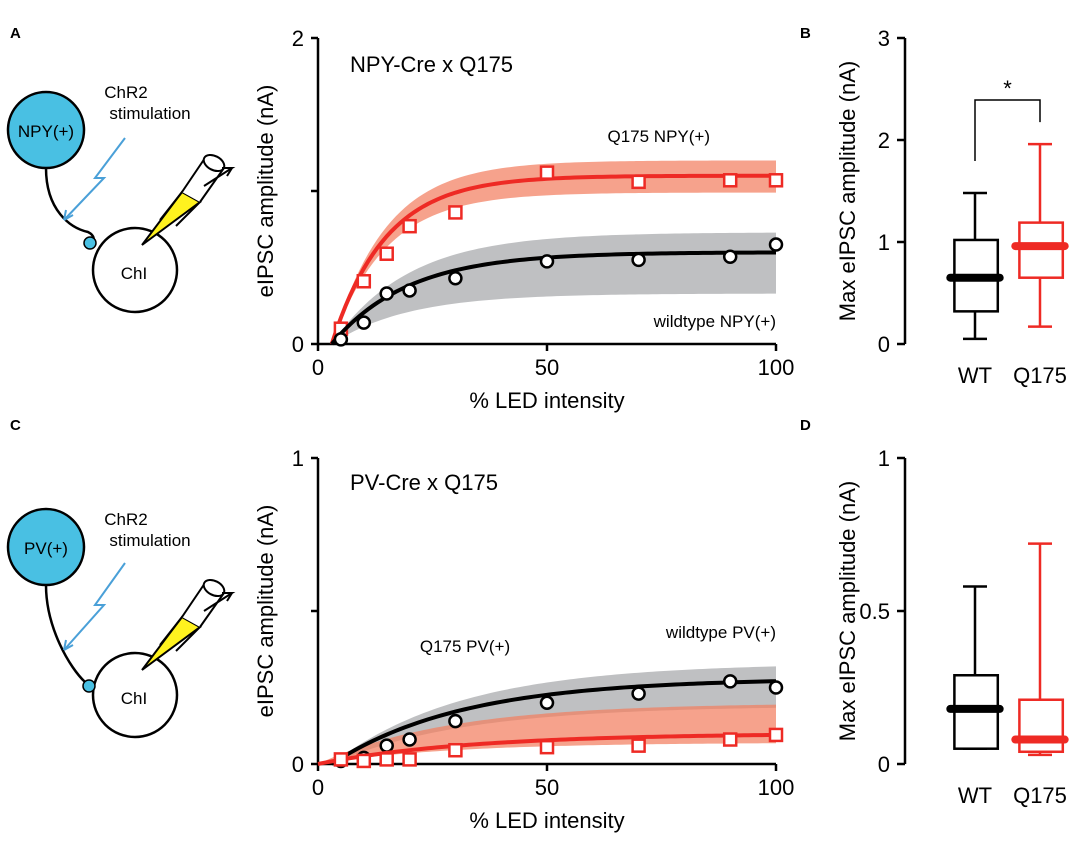 This screenshot has width=1084, height=849. Describe the element at coordinates (134, 698) in the screenshot. I see `chi-neuron-label-c: ChI` at that location.